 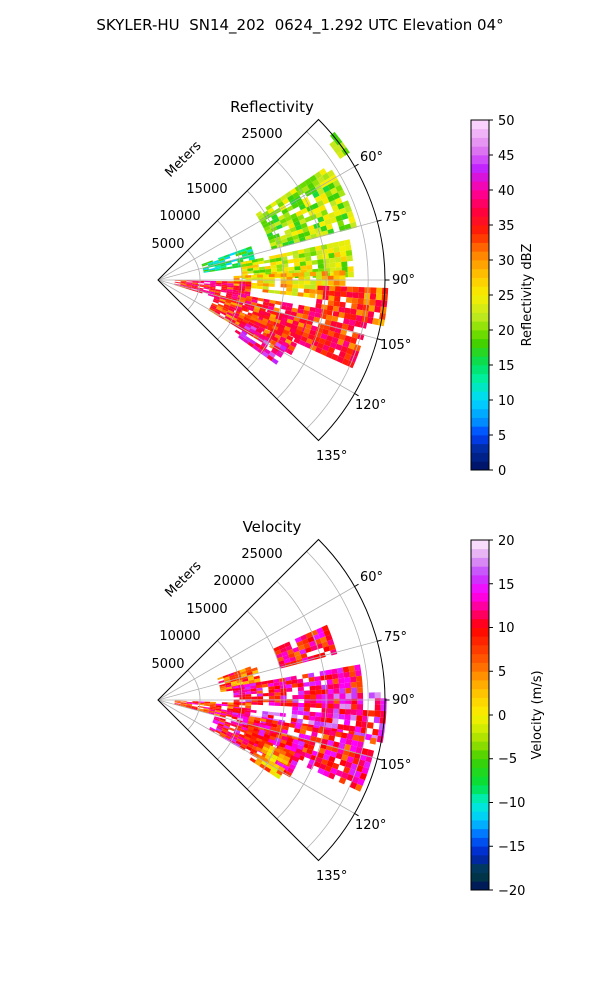 I want to click on range-tick-label: 10000, so click(x=179, y=636).